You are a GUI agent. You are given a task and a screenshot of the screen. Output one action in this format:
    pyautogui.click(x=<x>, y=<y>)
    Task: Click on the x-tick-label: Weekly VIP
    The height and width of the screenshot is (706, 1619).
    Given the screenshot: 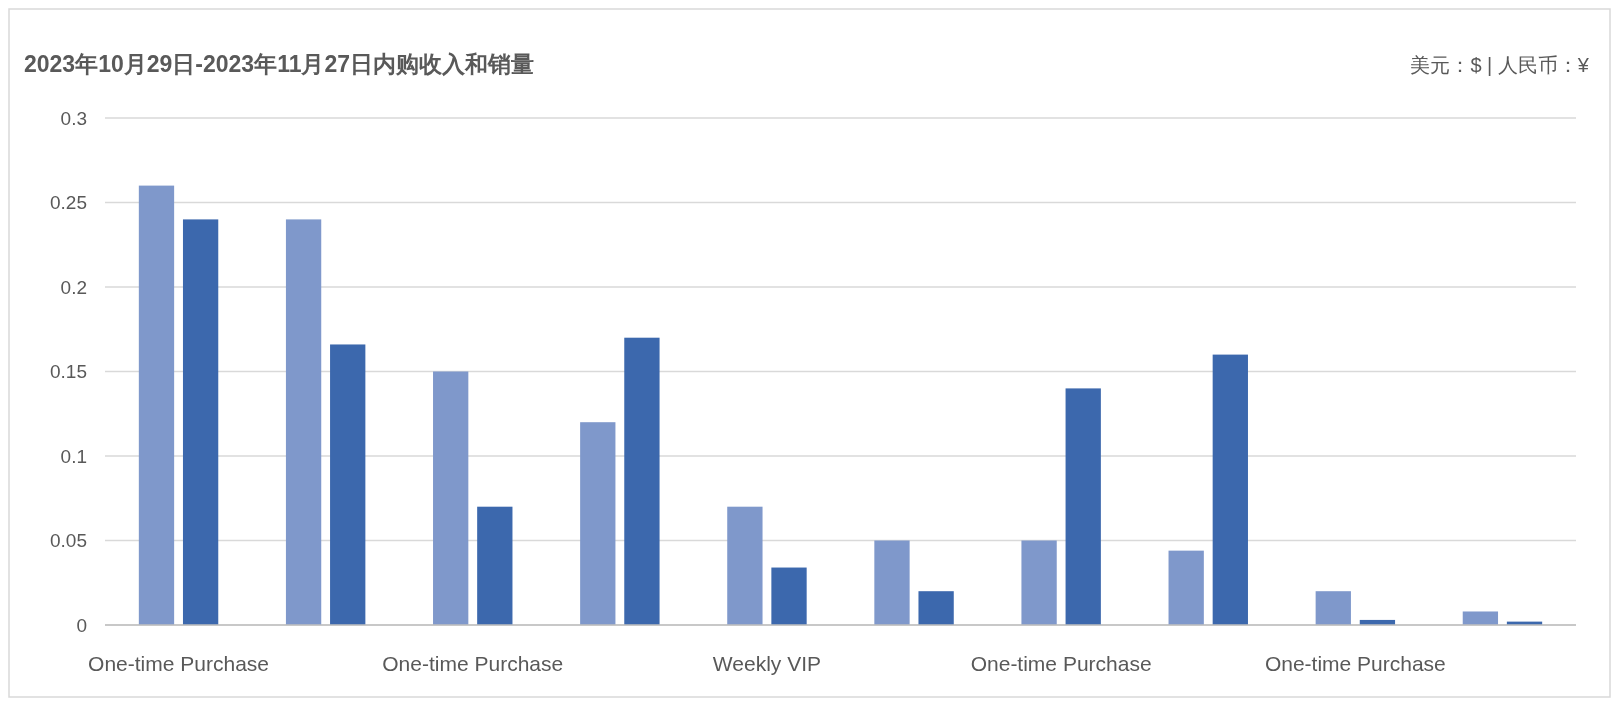 What is the action you would take?
    pyautogui.click(x=767, y=663)
    